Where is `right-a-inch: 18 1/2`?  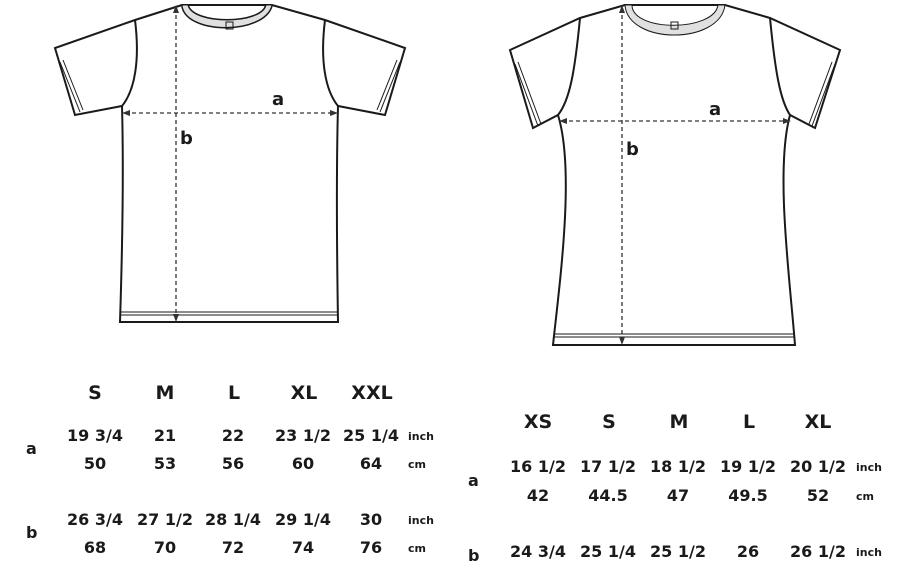 right-a-inch: 18 1/2 is located at coordinates (678, 466).